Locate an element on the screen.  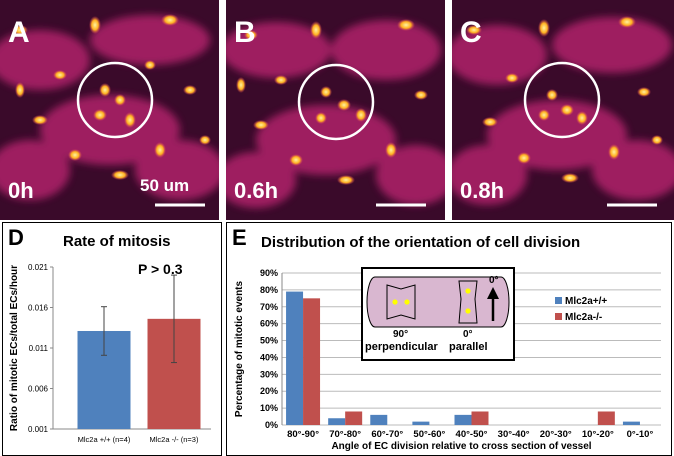
inset-right-label: parallel is located at coordinates (468, 347).